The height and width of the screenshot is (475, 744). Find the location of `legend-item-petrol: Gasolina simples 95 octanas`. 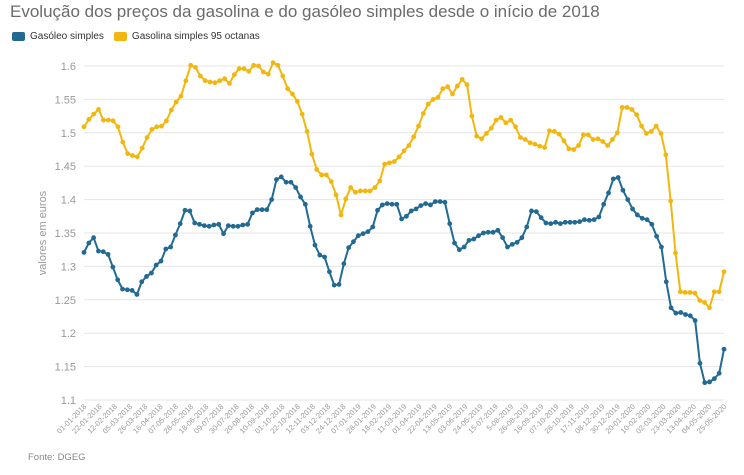

legend-item-petrol: Gasolina simples 95 octanas is located at coordinates (186, 36).